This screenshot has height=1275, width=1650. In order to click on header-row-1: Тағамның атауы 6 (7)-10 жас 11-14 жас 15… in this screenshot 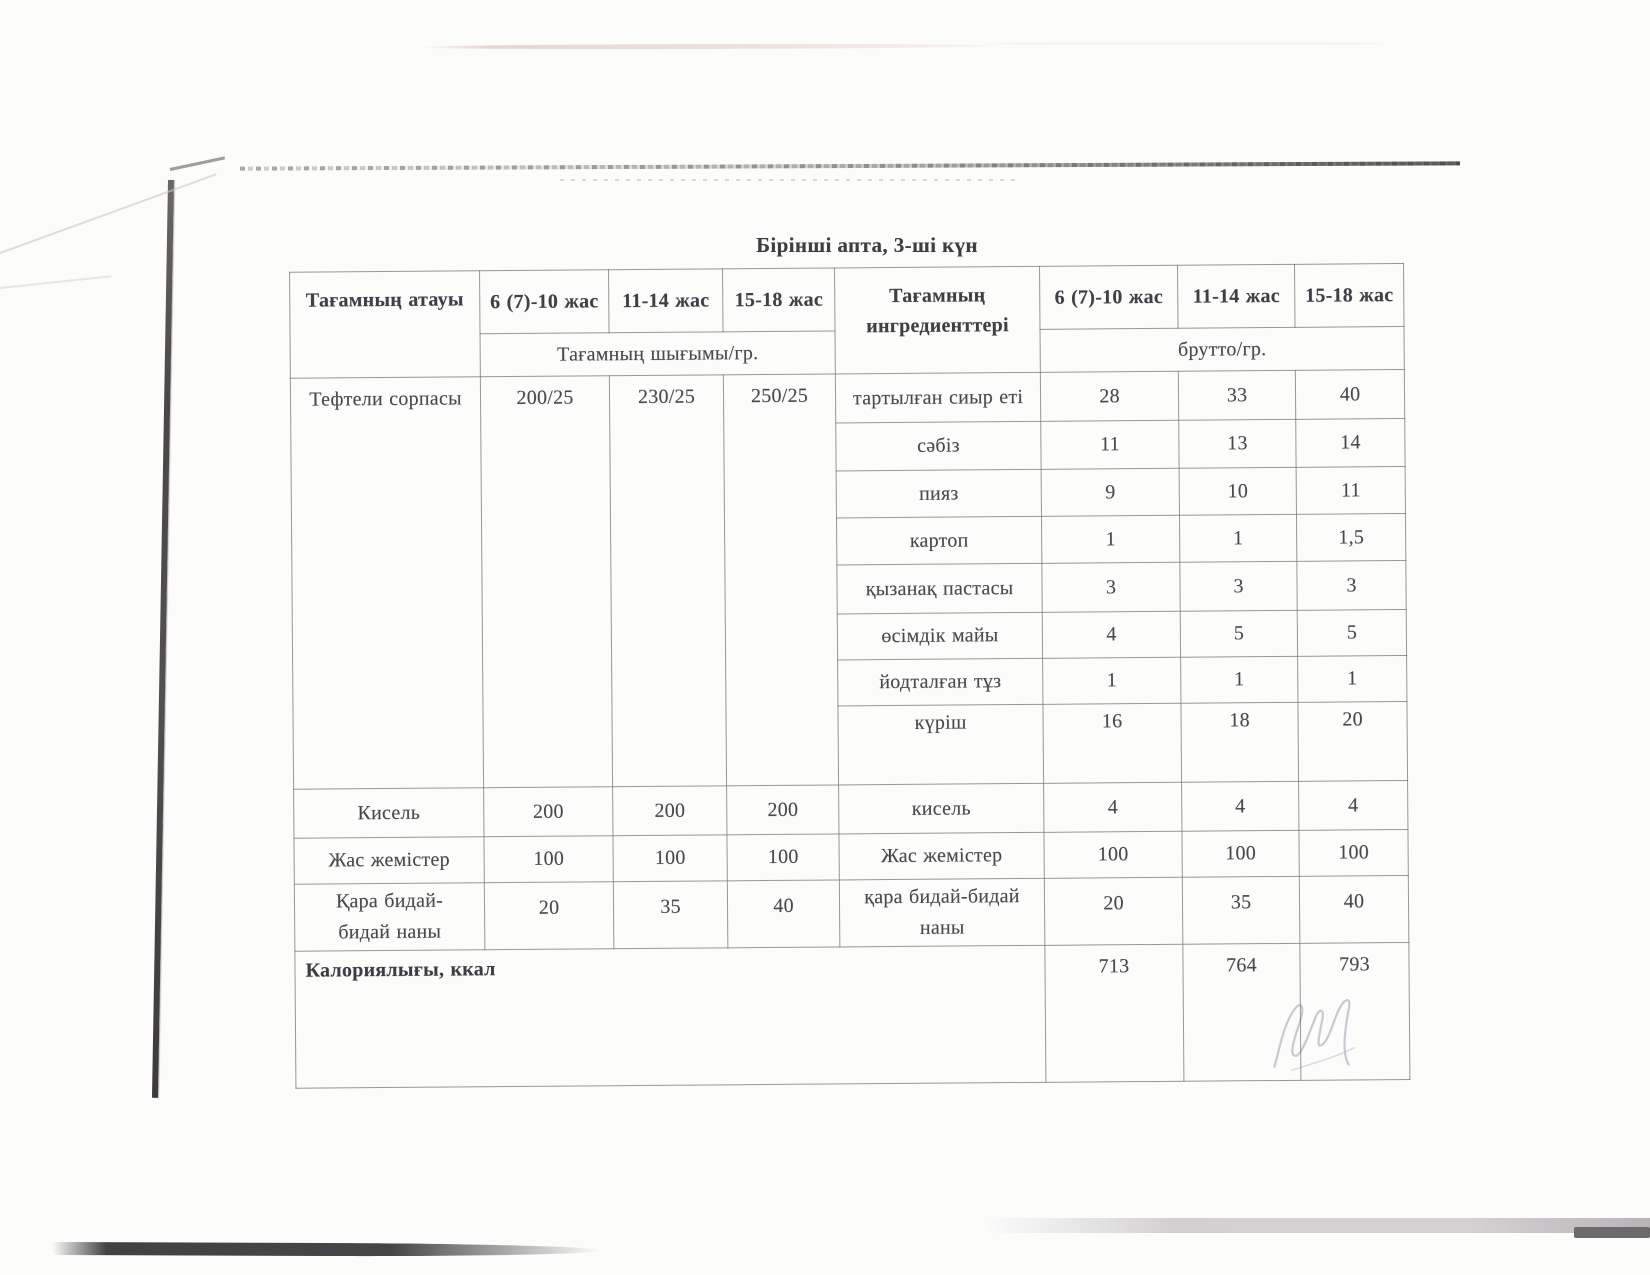, I will do `click(846, 321)`.